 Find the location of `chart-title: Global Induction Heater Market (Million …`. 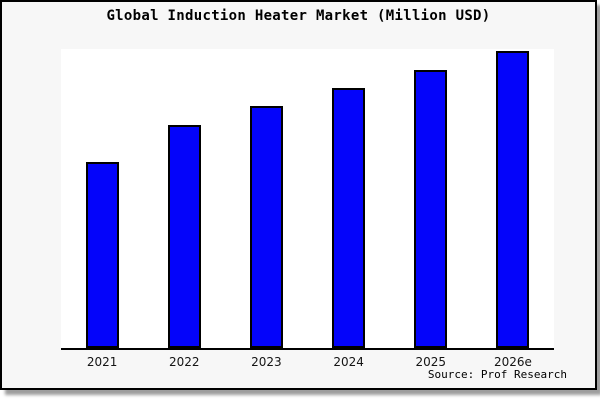

chart-title: Global Induction Heater Market (Million … is located at coordinates (298, 16).